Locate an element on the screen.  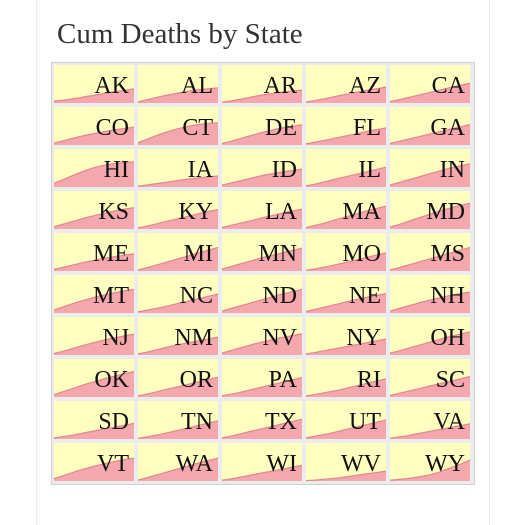
state-panel-ct: CT is located at coordinates (178, 126).